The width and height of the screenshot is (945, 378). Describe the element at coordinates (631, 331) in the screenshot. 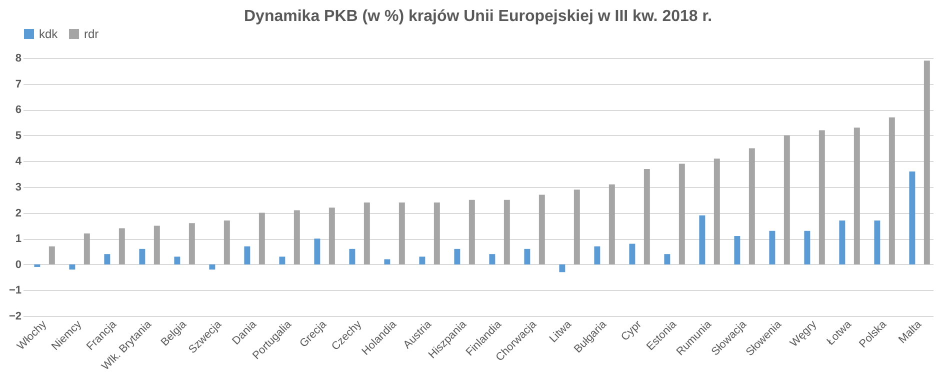

I see `x-tick-label: Cypr` at that location.